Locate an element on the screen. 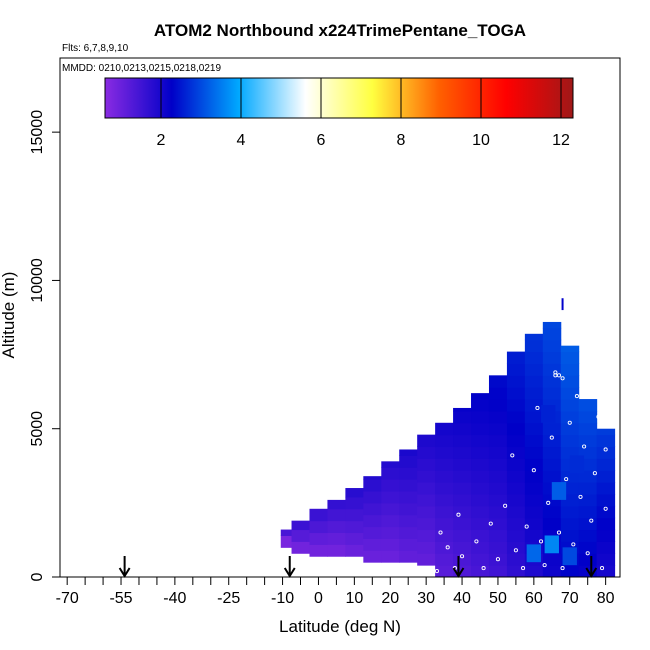 This screenshot has height=650, width=650. colorbar-tick-label: 12 is located at coordinates (561, 140).